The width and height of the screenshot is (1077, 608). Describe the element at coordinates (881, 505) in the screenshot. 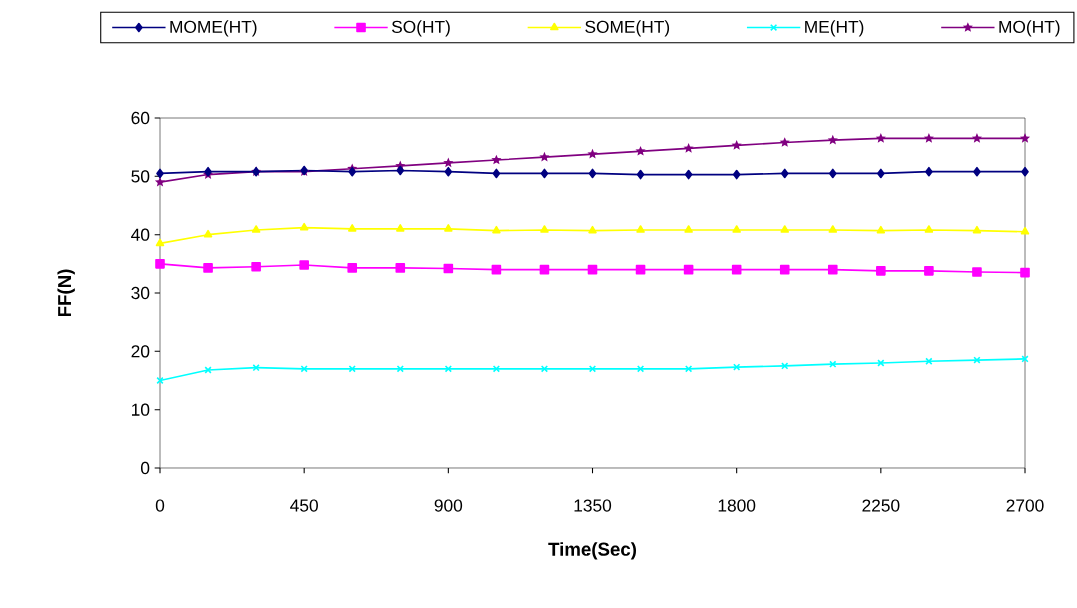

I see `x-tick-label: 2250` at that location.